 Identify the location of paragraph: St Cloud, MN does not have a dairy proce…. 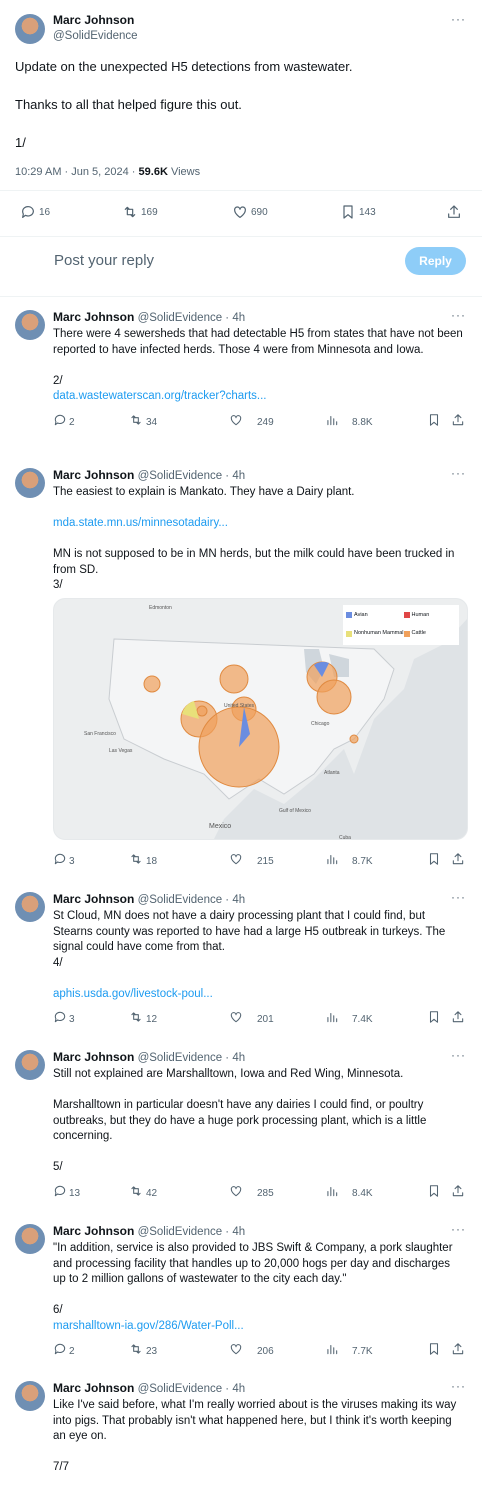
(259, 940).